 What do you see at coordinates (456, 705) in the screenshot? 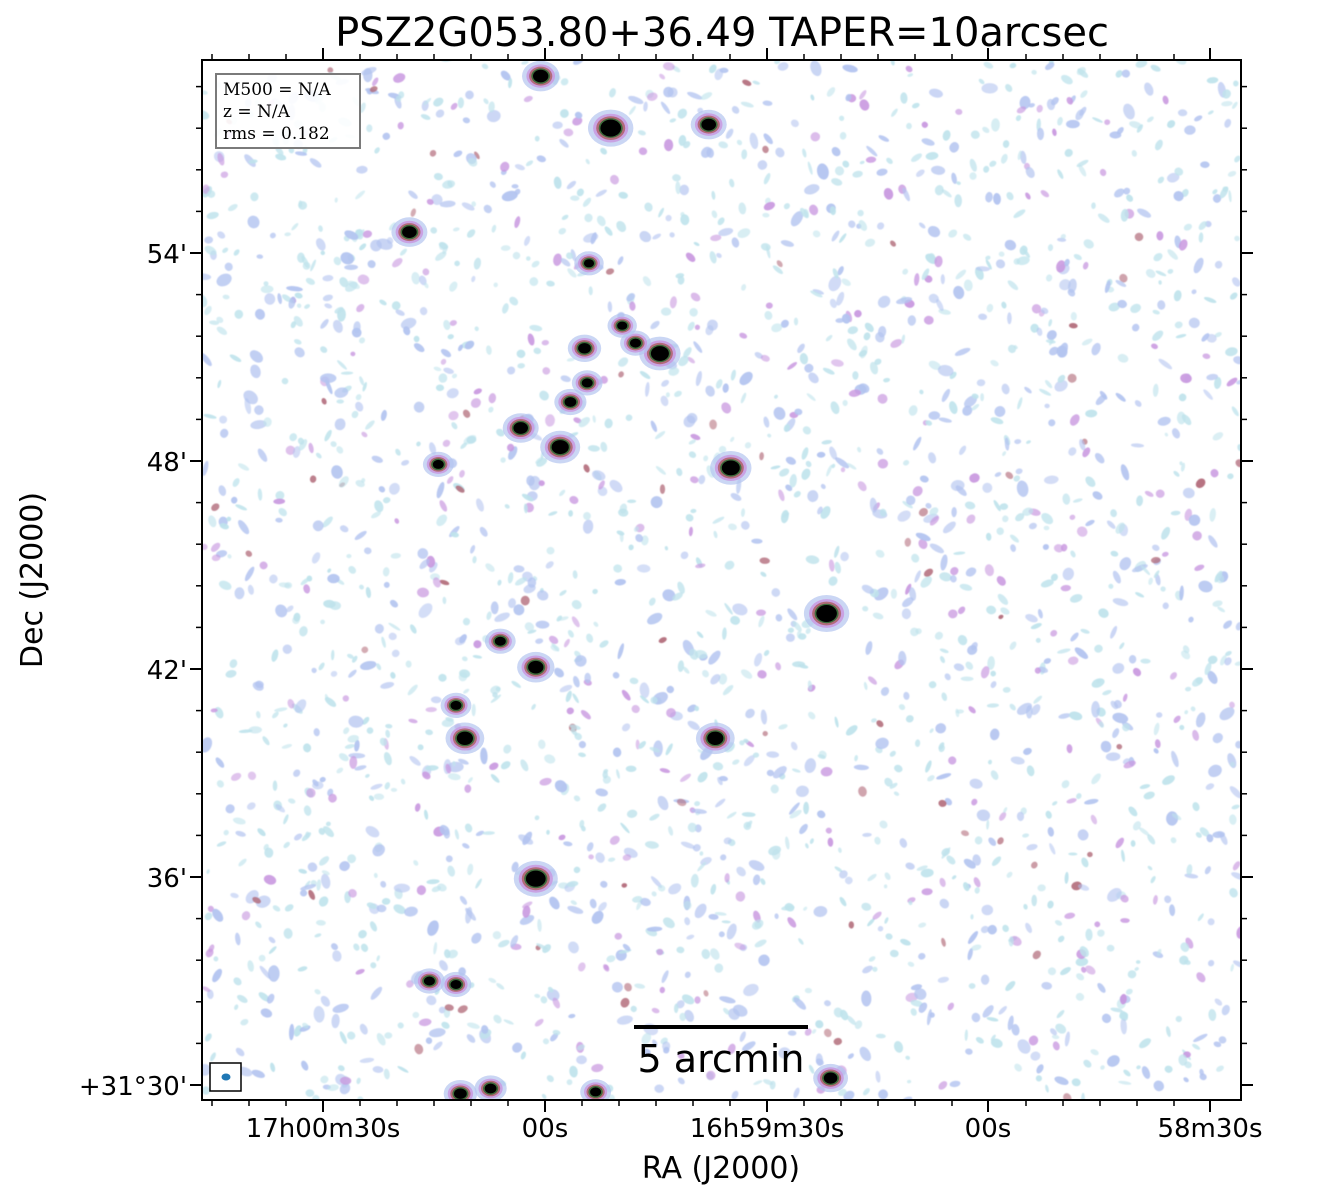
I see `radio-source` at bounding box center [456, 705].